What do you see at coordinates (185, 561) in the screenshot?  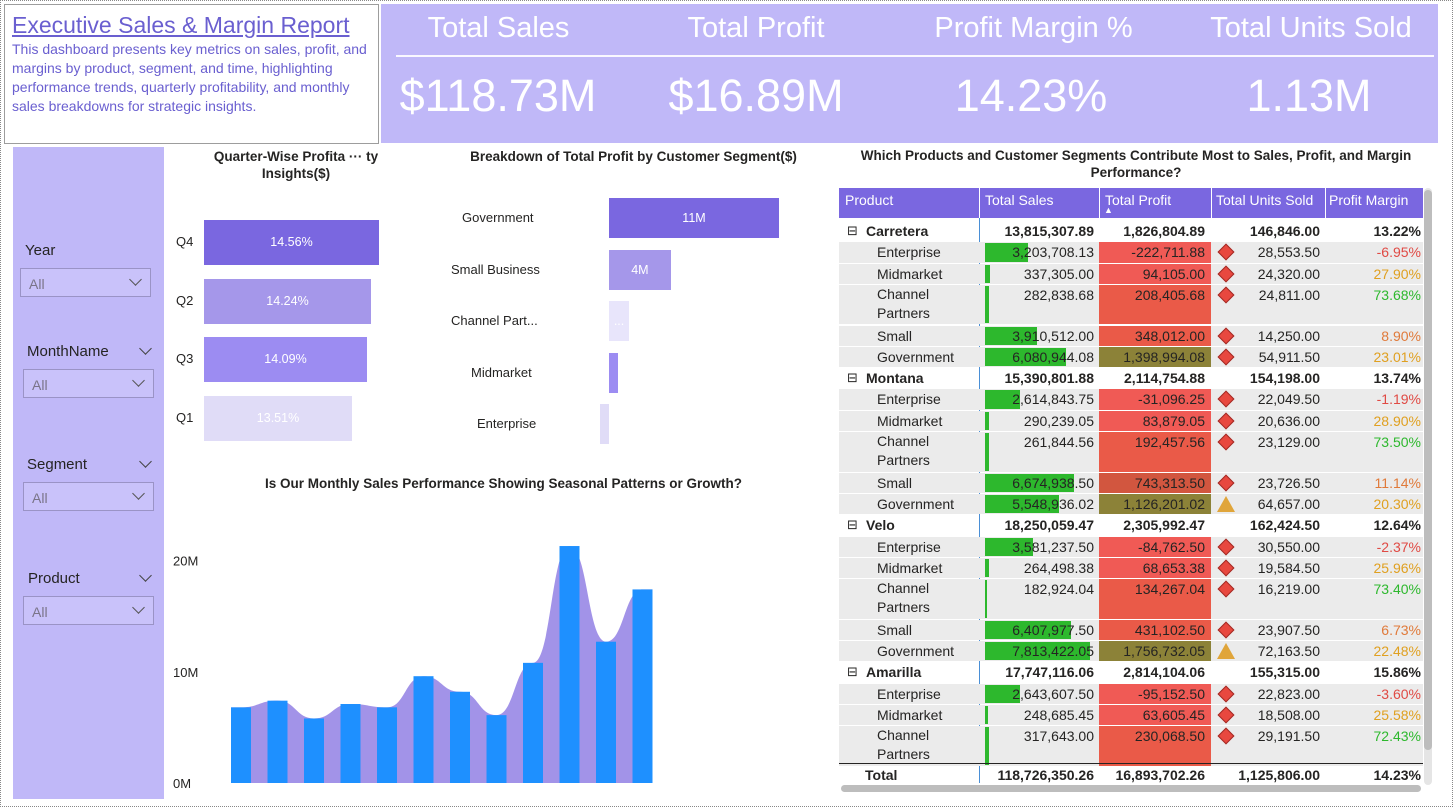 I see `monthly-y-tick-label: 20M` at bounding box center [185, 561].